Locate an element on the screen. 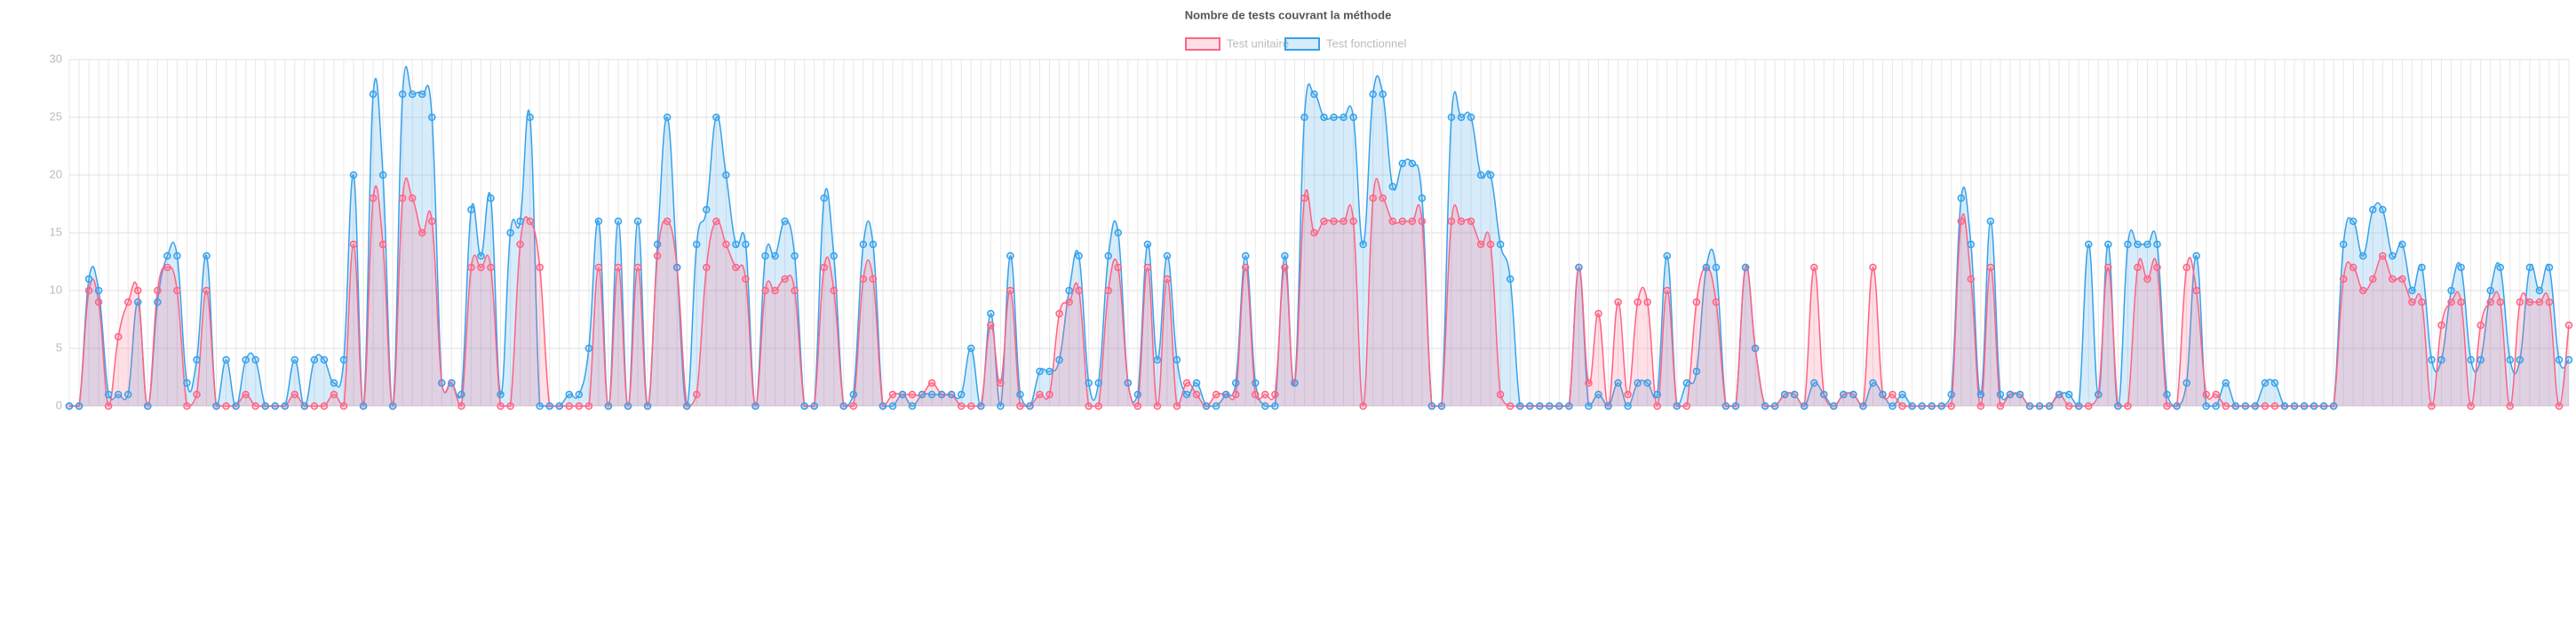 This screenshot has width=2576, height=622. y-tick-label: 30 is located at coordinates (56, 58).